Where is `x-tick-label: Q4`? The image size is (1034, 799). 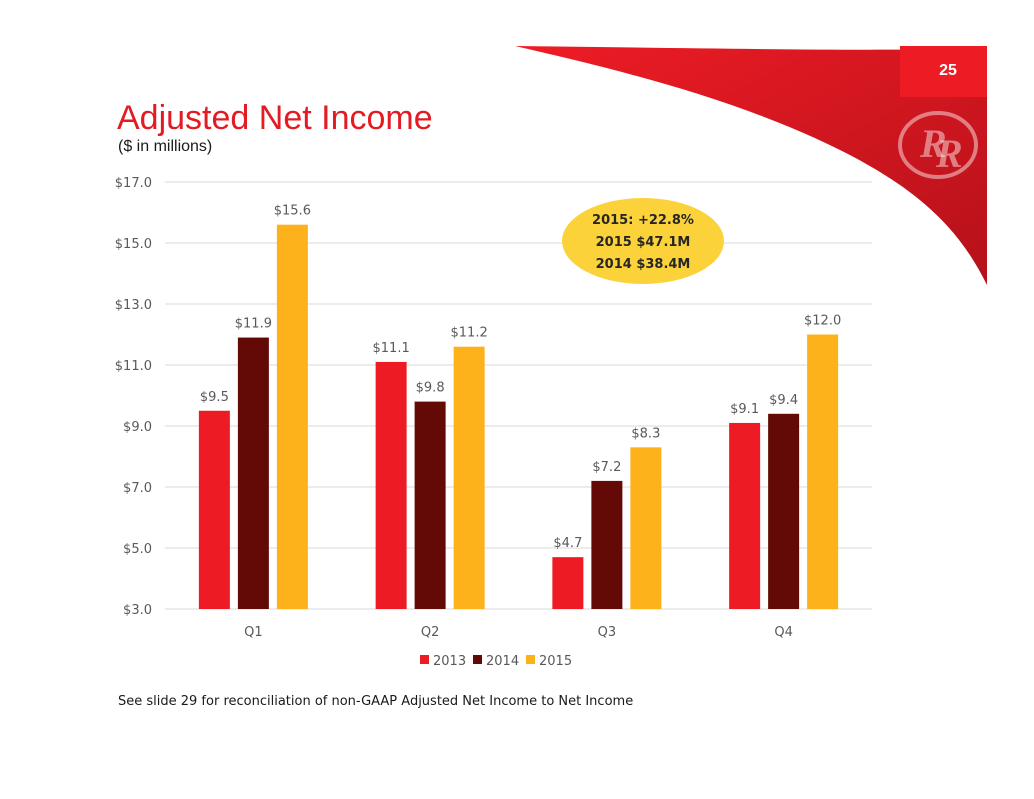
x-tick-label: Q4 is located at coordinates (783, 632).